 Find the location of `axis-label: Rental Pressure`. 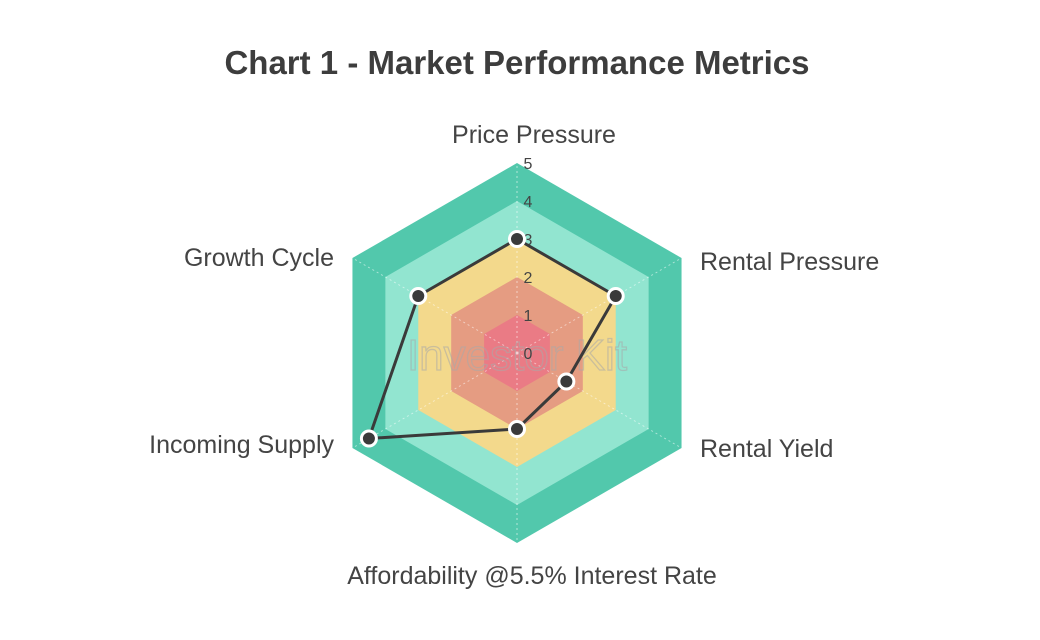

axis-label: Rental Pressure is located at coordinates (789, 262).